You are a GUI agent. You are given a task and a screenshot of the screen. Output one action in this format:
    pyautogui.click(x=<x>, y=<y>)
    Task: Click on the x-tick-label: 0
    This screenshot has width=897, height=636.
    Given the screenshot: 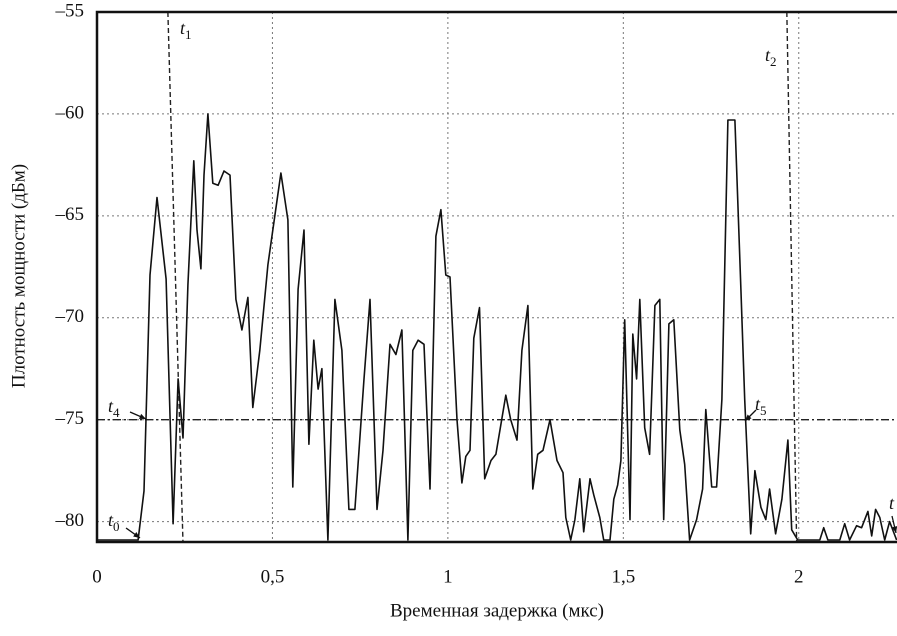 What is the action you would take?
    pyautogui.click(x=97, y=576)
    